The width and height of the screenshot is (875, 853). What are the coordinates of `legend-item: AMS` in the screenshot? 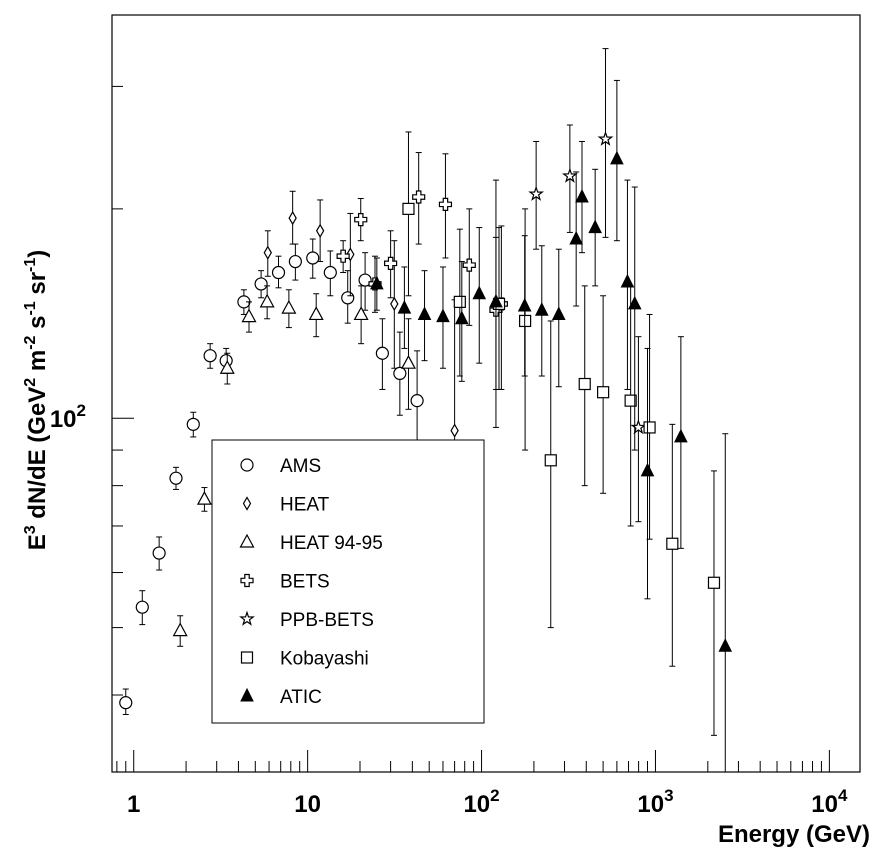 It's located at (280, 466).